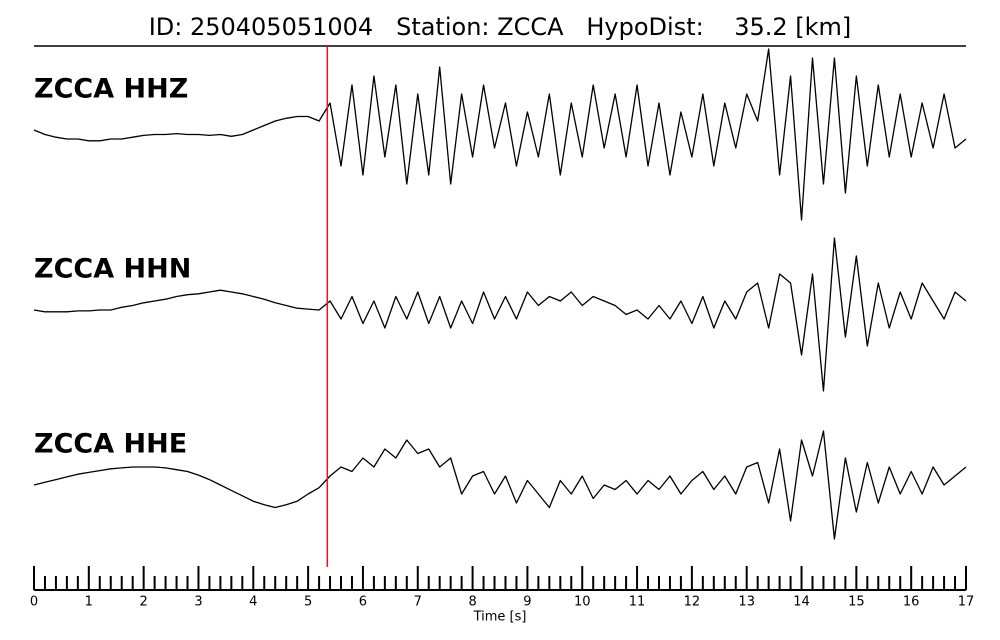 The image size is (1000, 640). Describe the element at coordinates (801, 602) in the screenshot. I see `x-tick-label: 14` at that location.